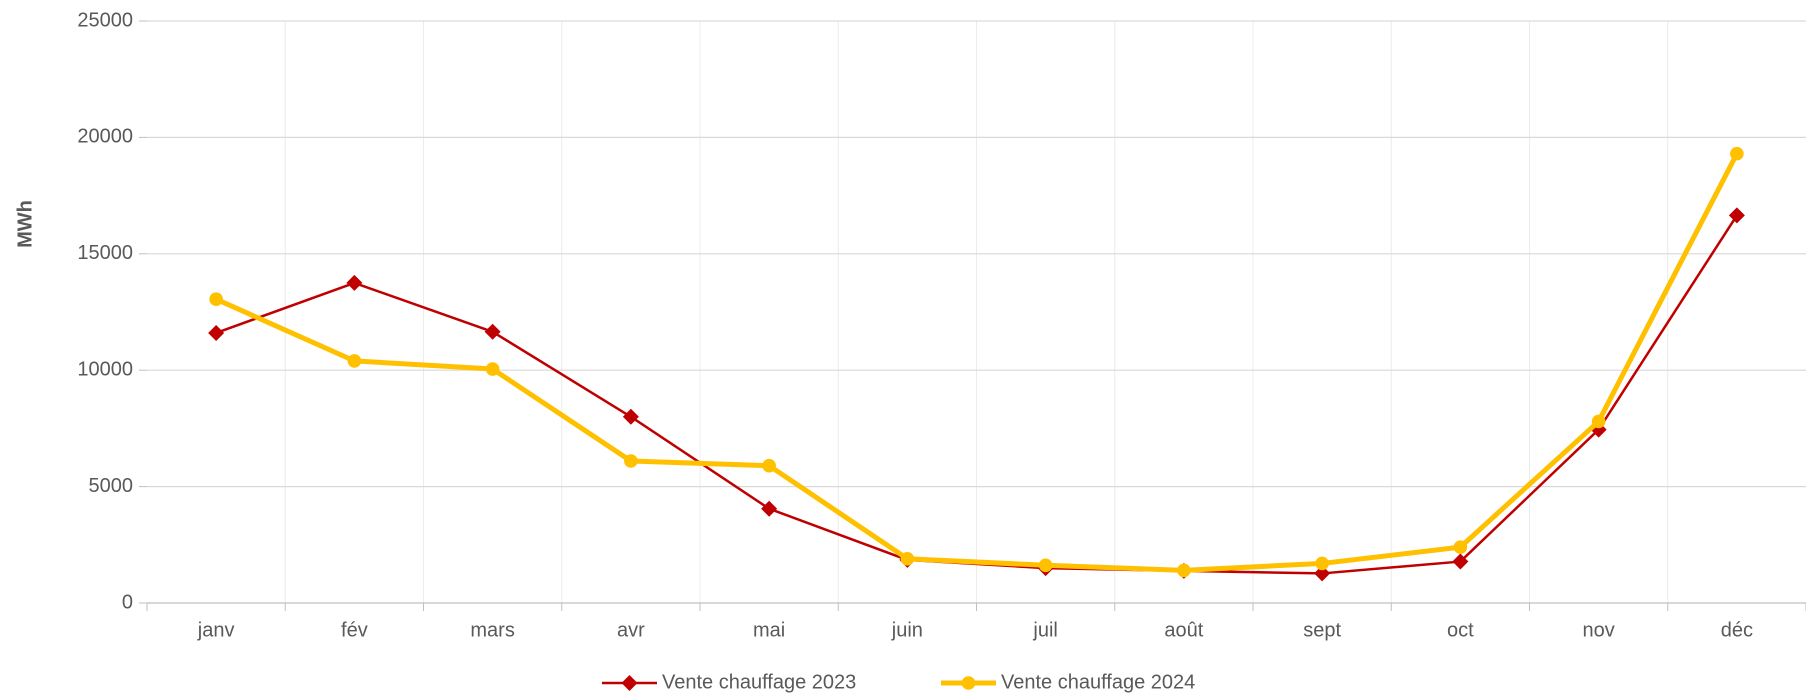  Describe the element at coordinates (111, 486) in the screenshot. I see `y-tick-label: 5000` at that location.